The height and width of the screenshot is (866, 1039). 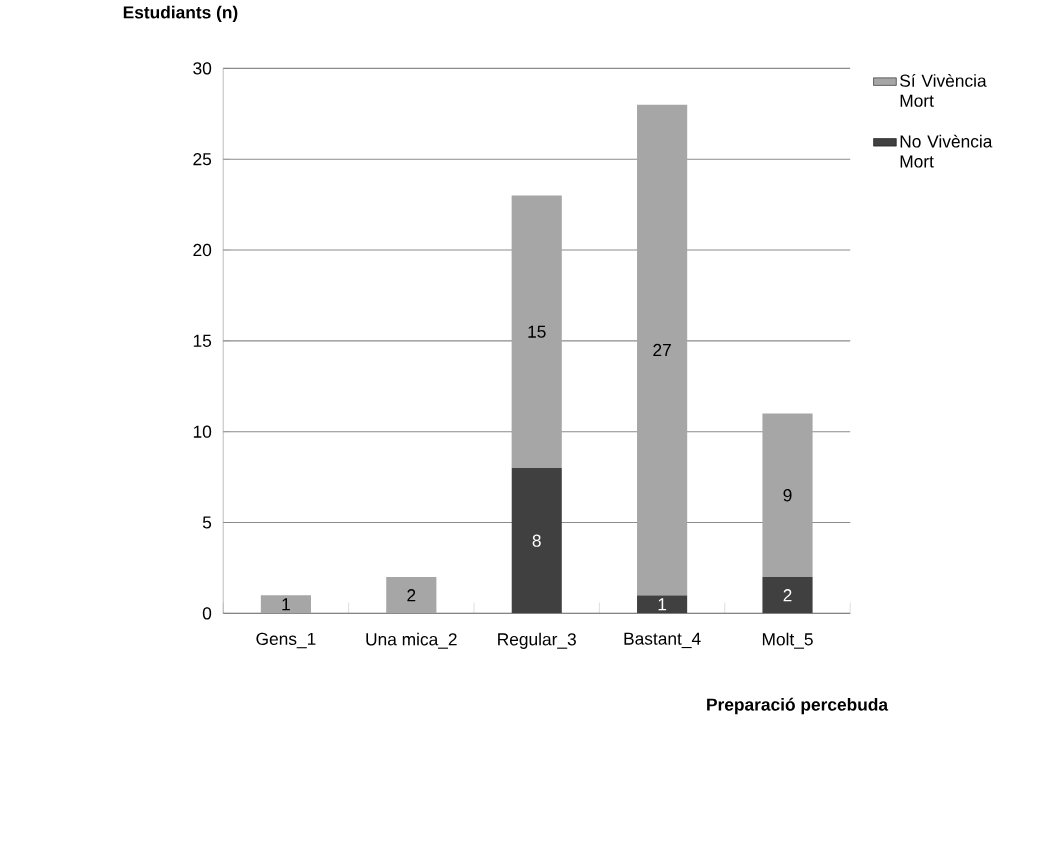 I want to click on data-label: 15, so click(x=537, y=331).